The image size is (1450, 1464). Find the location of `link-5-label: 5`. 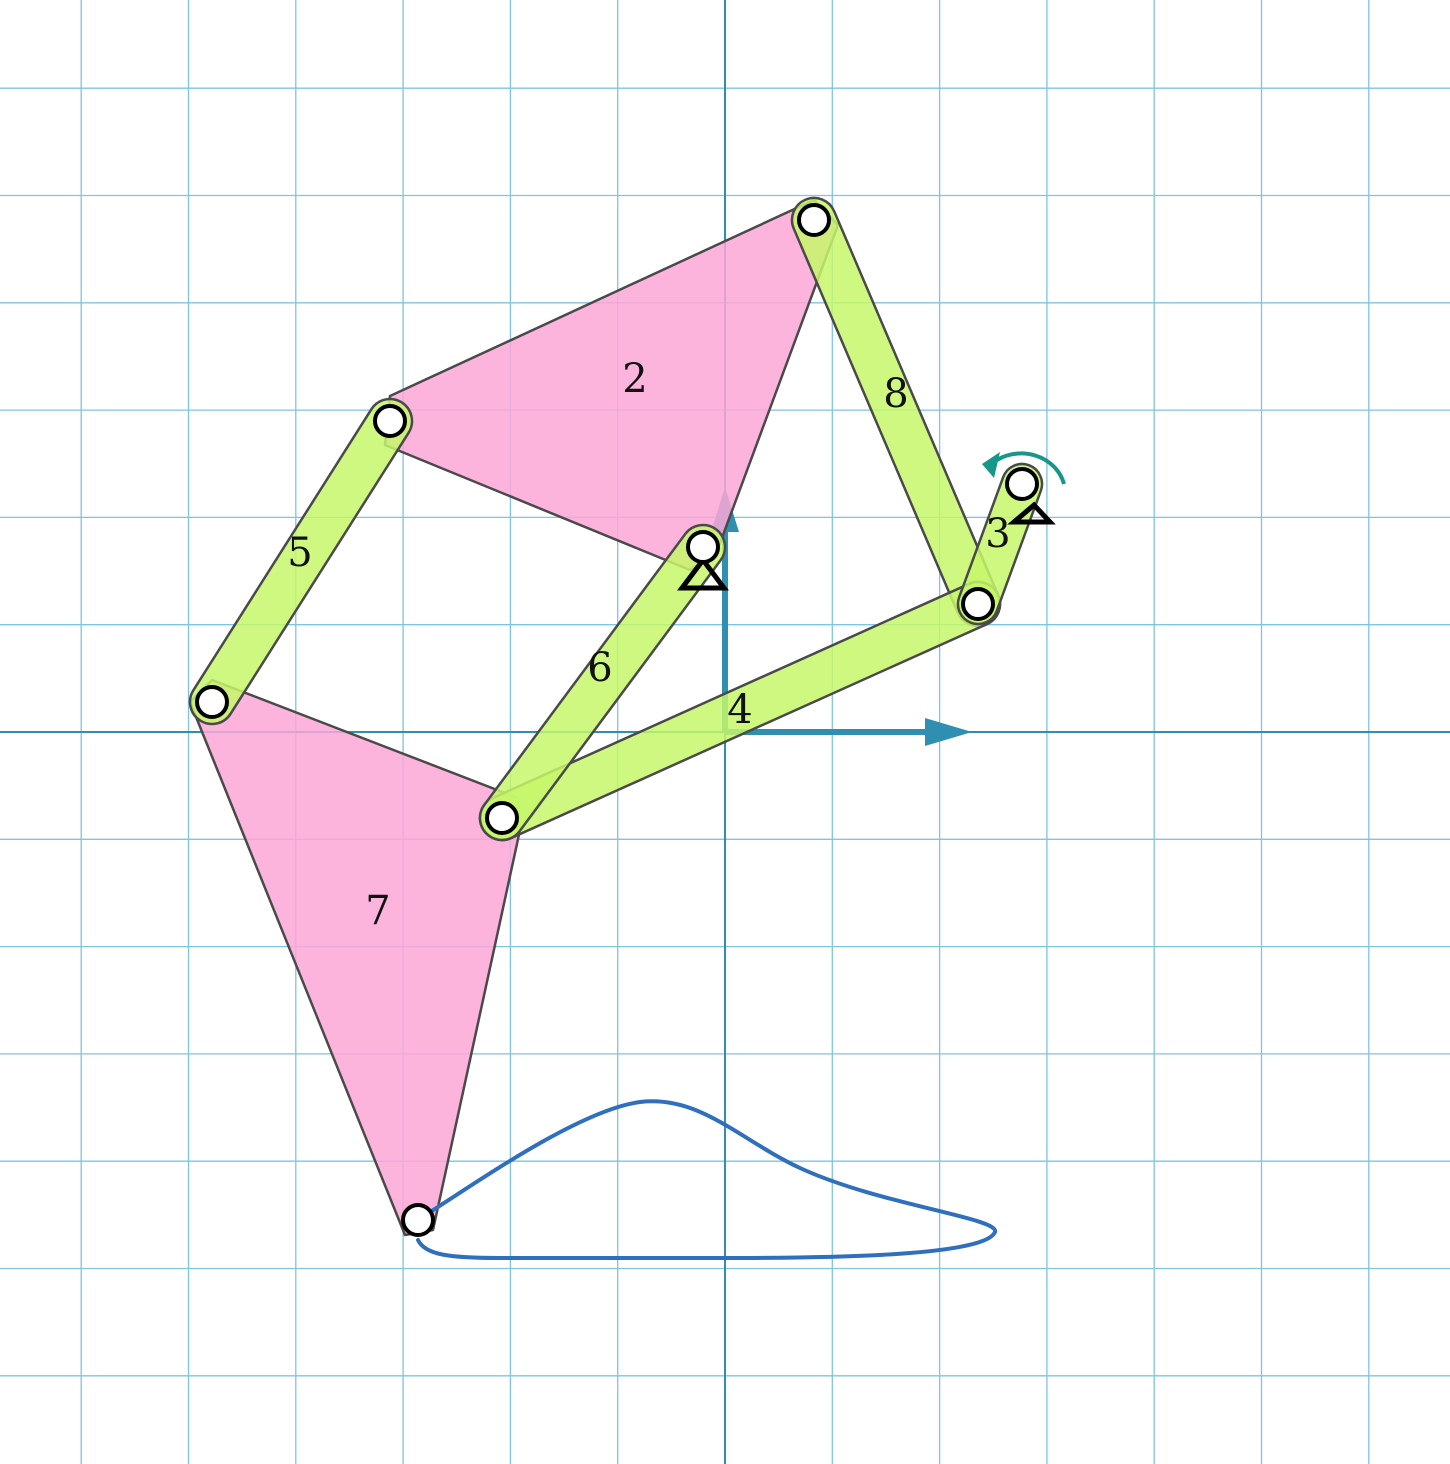

link-5-label: 5 is located at coordinates (299, 553).